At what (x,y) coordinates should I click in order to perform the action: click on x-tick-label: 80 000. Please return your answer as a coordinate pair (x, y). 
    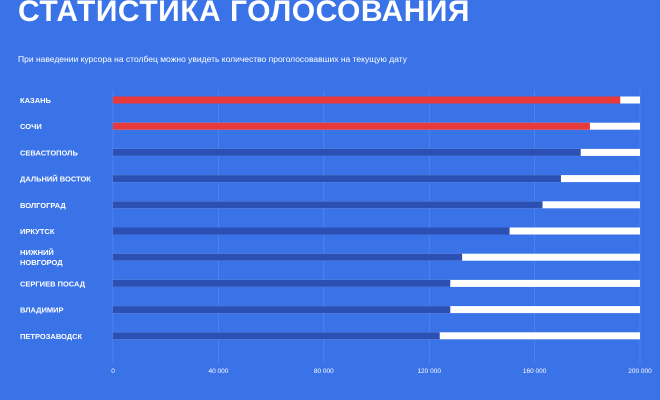
    Looking at the image, I should click on (324, 371).